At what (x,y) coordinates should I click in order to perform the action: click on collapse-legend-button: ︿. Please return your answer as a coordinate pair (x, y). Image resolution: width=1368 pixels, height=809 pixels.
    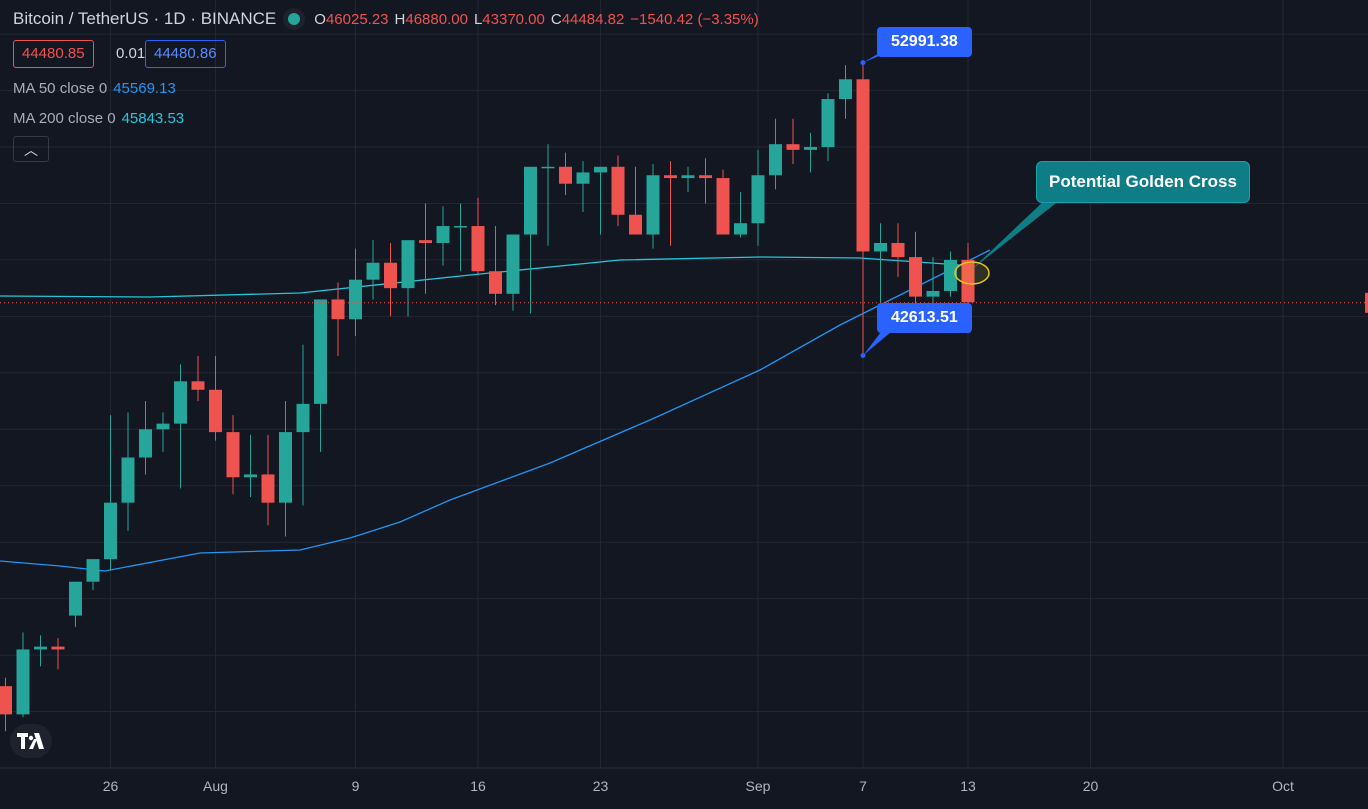
    Looking at the image, I should click on (31, 149).